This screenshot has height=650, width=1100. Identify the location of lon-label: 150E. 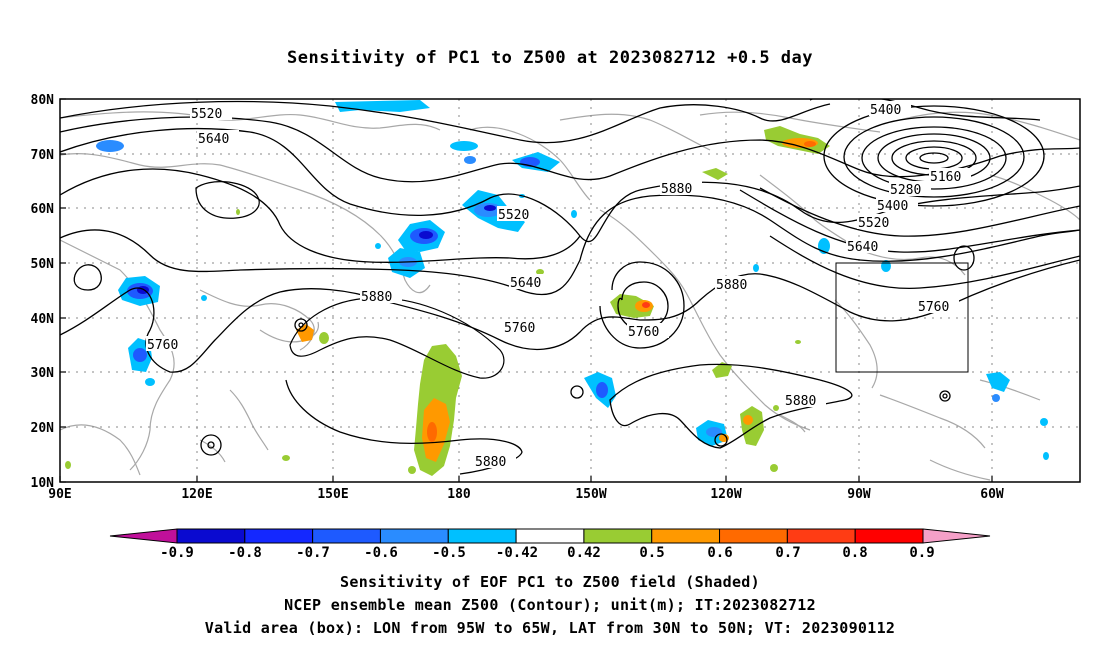
(332, 494).